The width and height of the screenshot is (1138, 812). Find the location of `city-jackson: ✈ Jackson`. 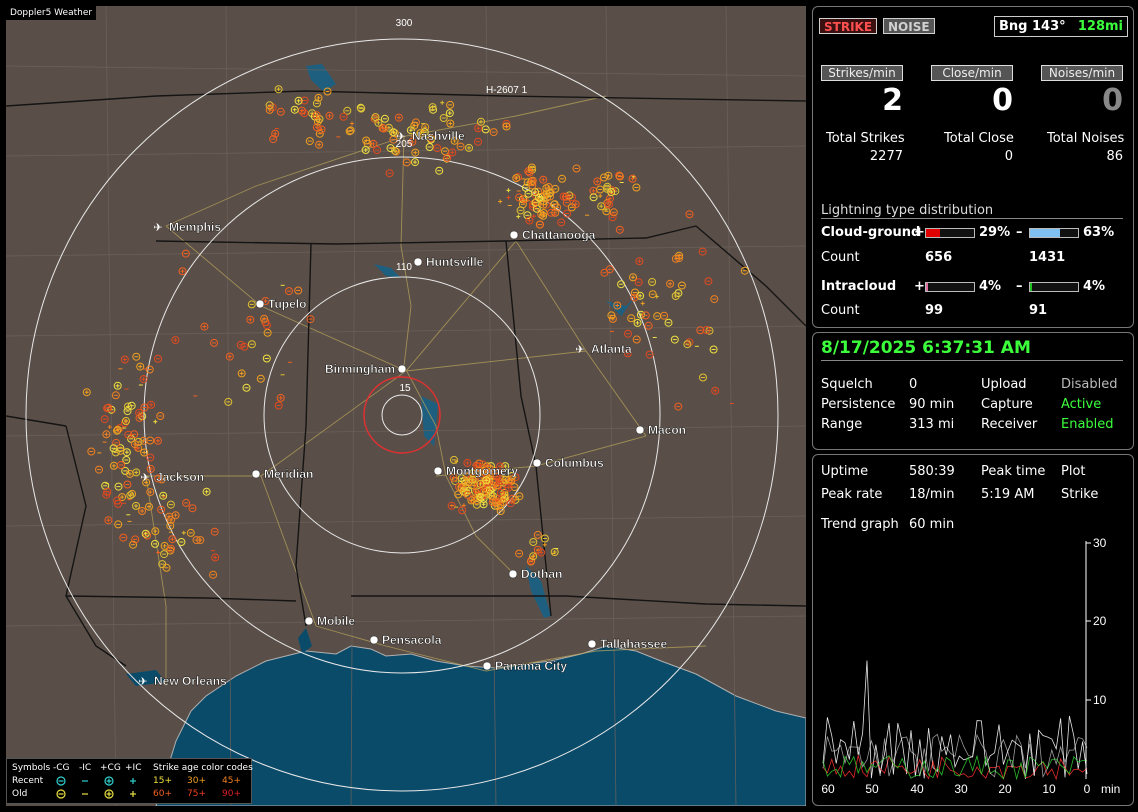

city-jackson: ✈ Jackson is located at coordinates (172, 477).